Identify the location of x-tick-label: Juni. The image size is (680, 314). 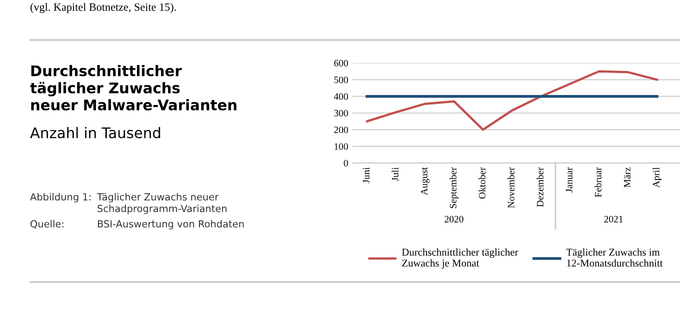
(366, 175).